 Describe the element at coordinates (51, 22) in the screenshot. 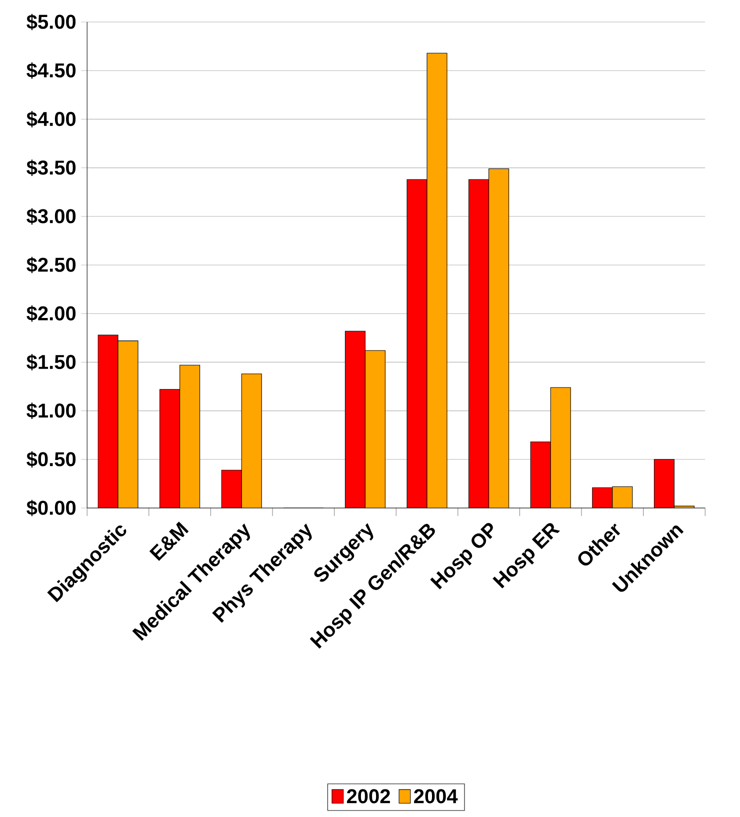

I see `y-tick-label: $5.00` at that location.